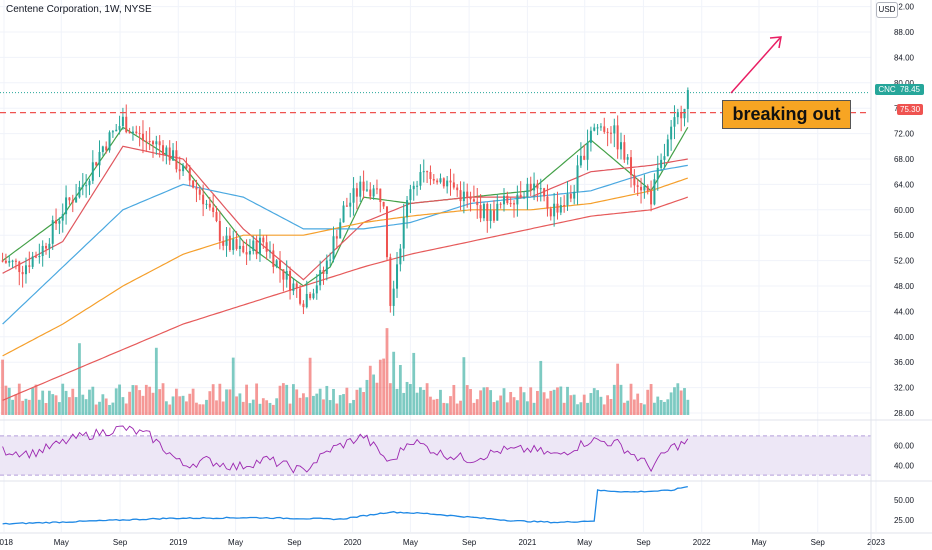 This screenshot has height=550, width=932. What do you see at coordinates (910, 89) in the screenshot?
I see `last-price-tag: 78.45` at bounding box center [910, 89].